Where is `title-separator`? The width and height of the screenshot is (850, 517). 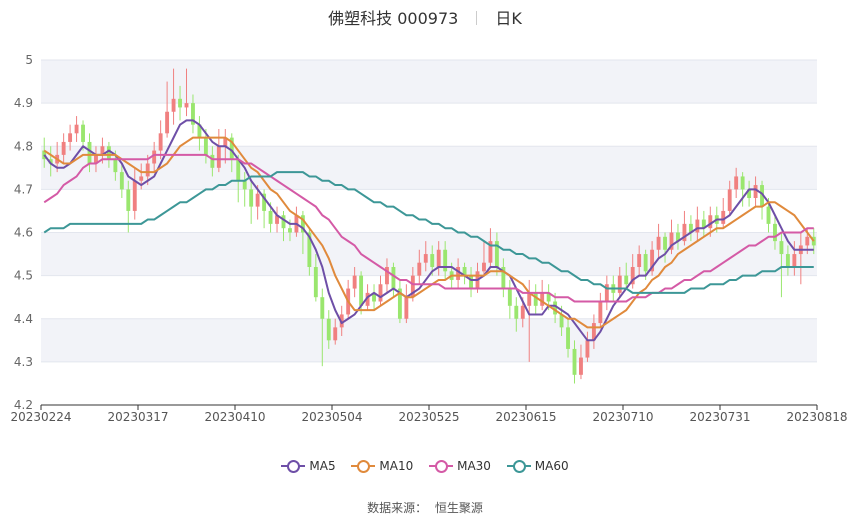 title-separator is located at coordinates (477, 18).